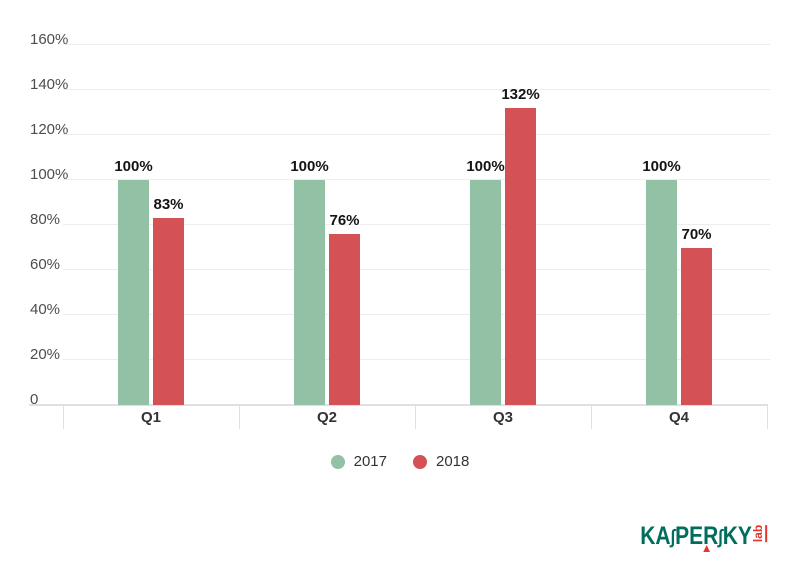  What do you see at coordinates (34, 399) in the screenshot?
I see `y-axis-label: 0` at bounding box center [34, 399].